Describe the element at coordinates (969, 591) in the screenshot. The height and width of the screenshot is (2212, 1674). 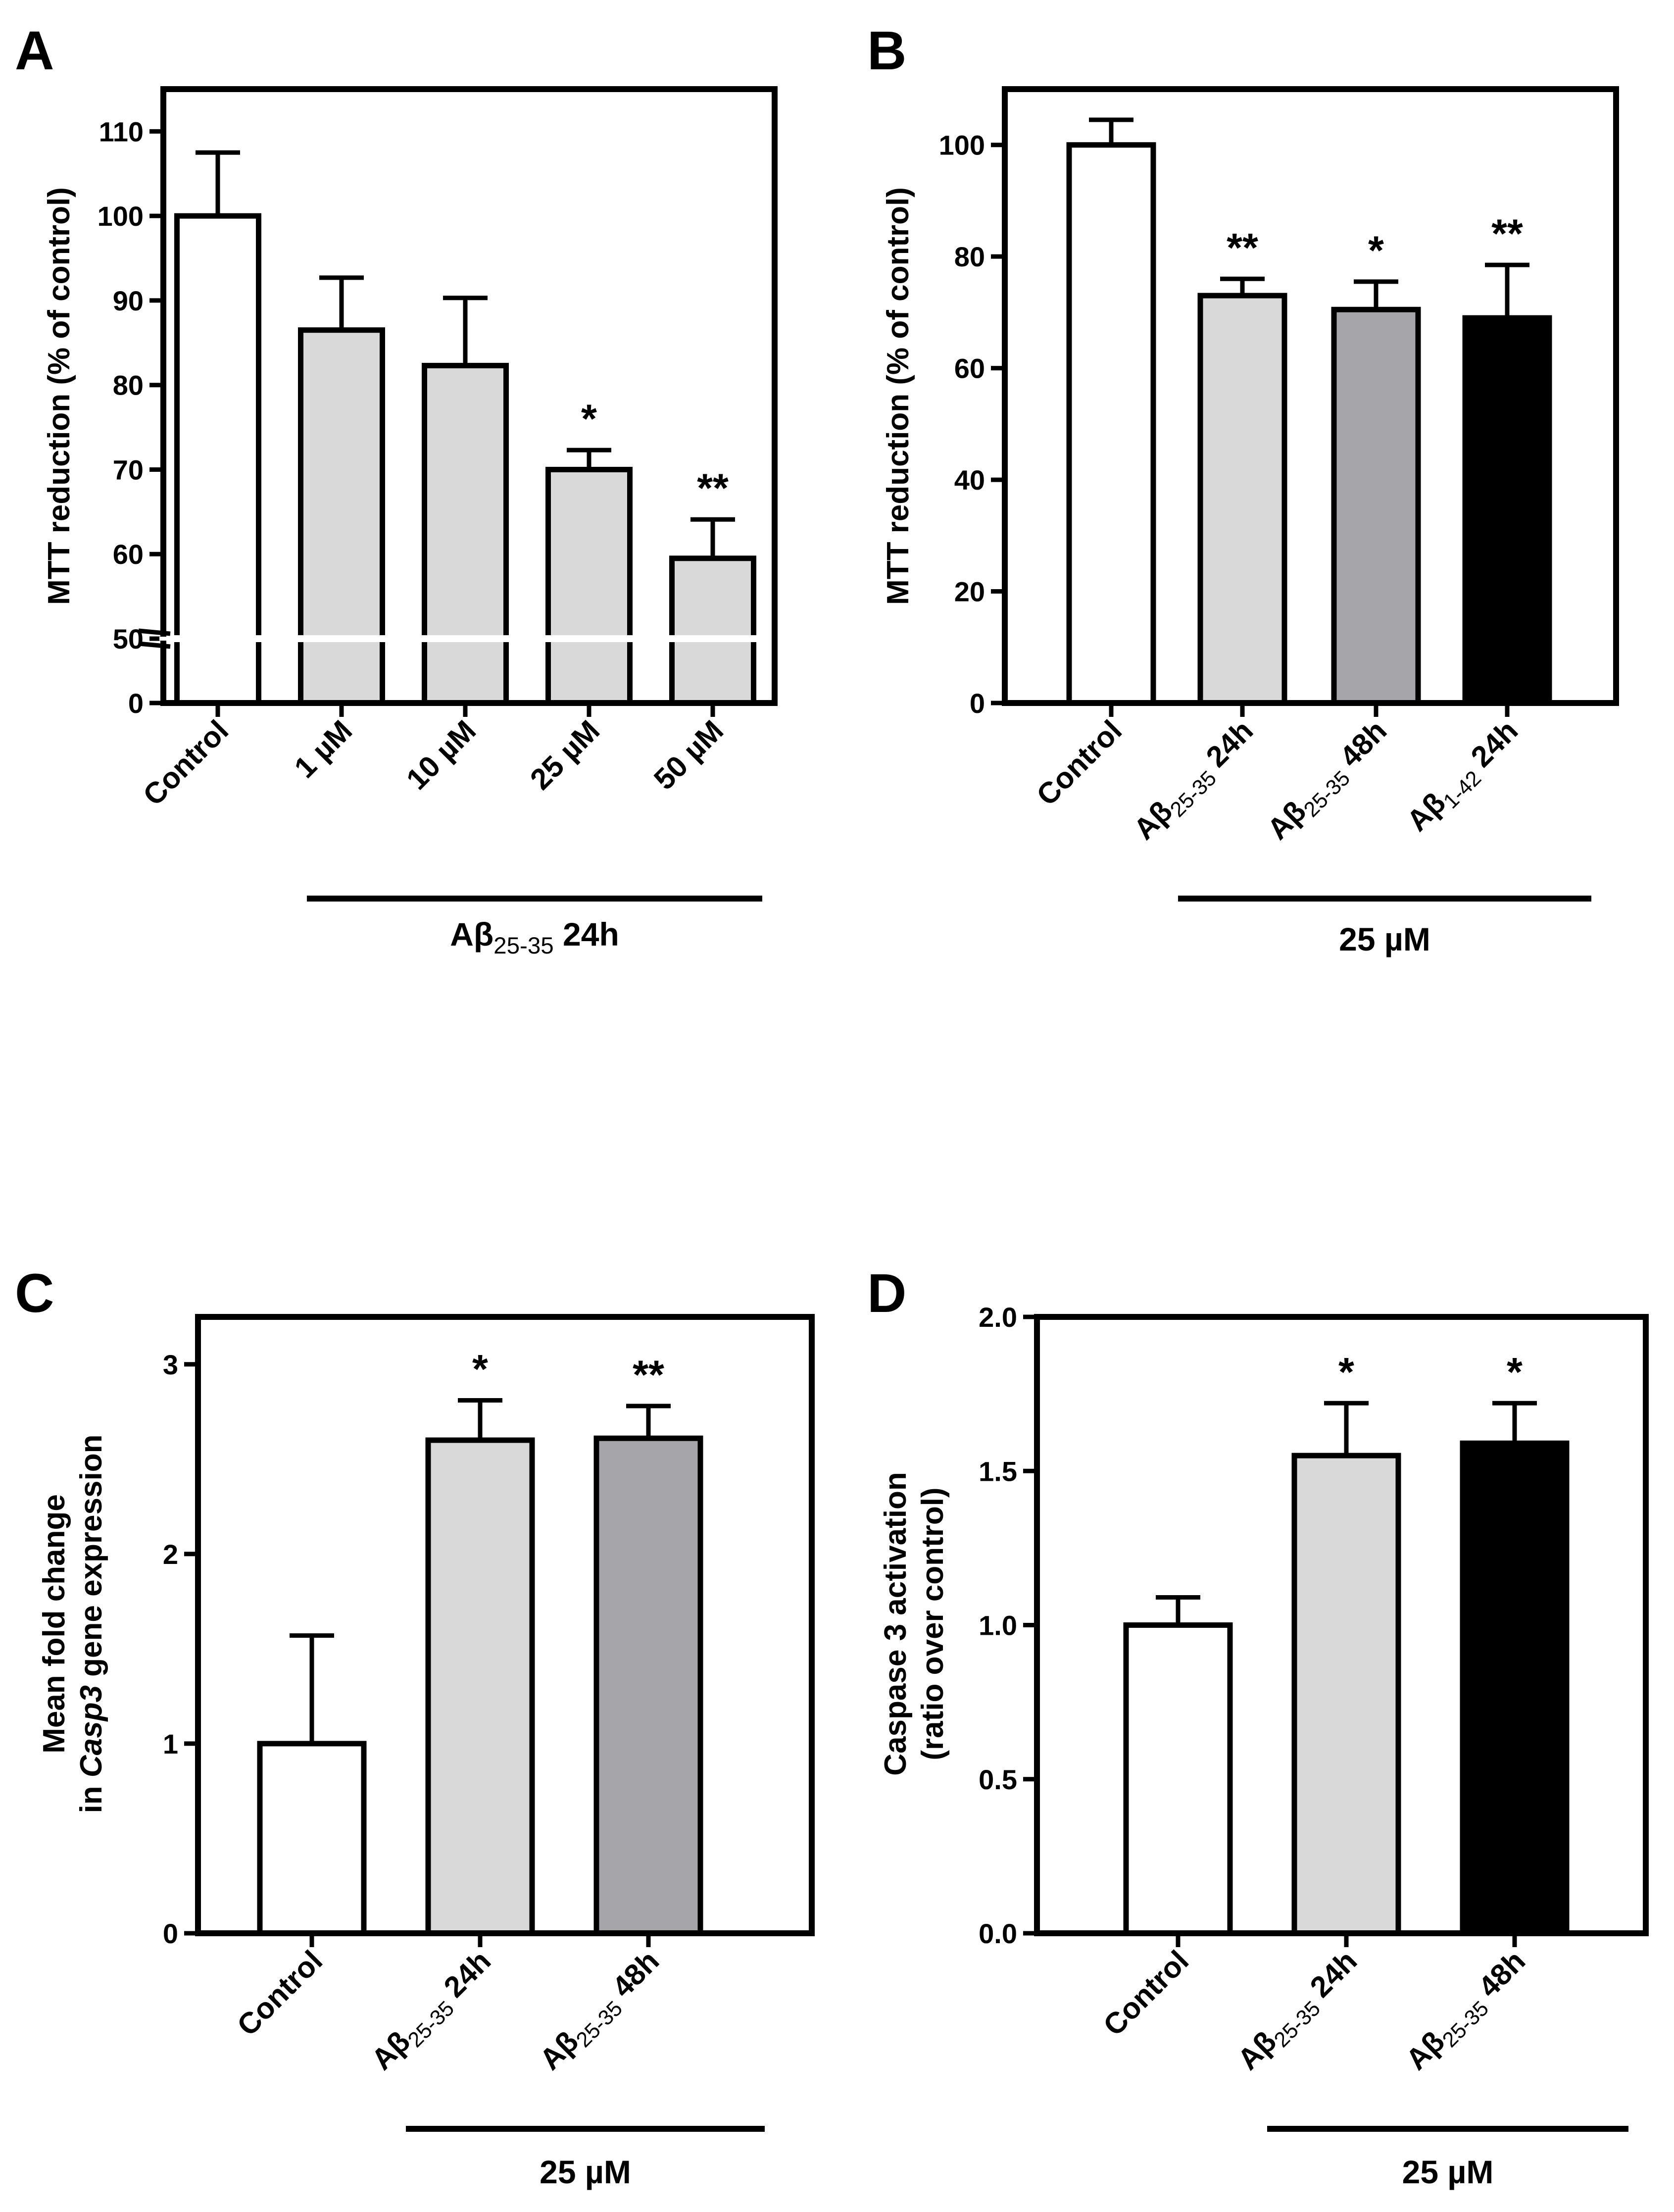
I see `y-tick-label: 20` at that location.